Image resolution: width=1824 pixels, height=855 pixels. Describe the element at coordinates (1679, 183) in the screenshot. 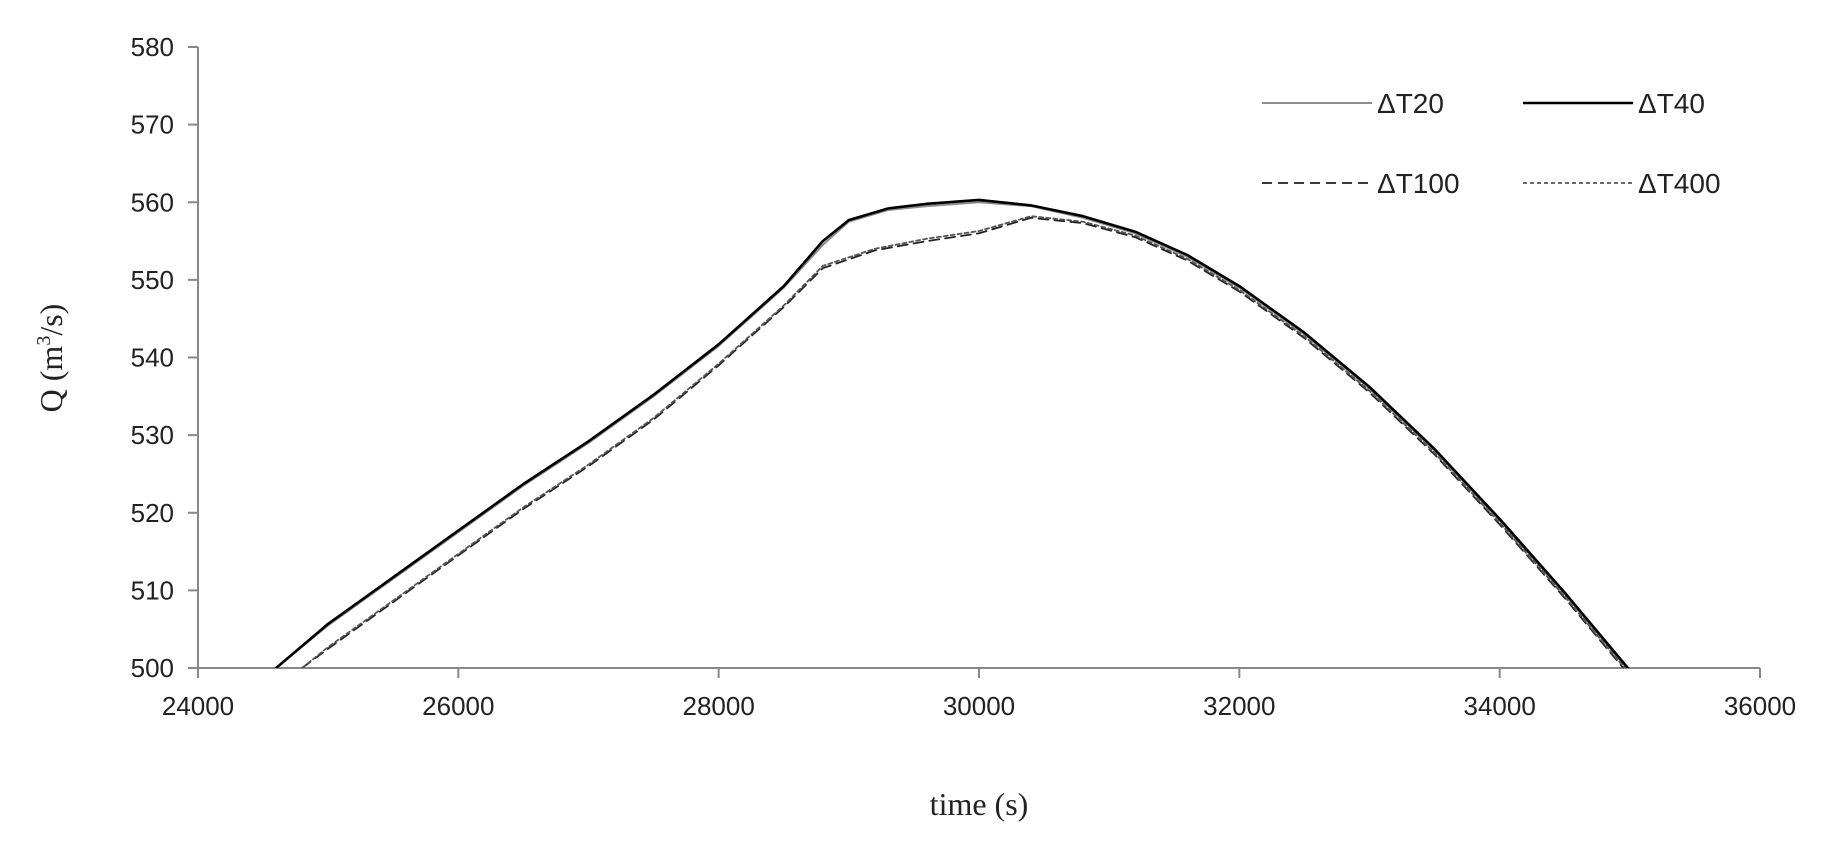

I see `legend-label: ΔT400` at that location.